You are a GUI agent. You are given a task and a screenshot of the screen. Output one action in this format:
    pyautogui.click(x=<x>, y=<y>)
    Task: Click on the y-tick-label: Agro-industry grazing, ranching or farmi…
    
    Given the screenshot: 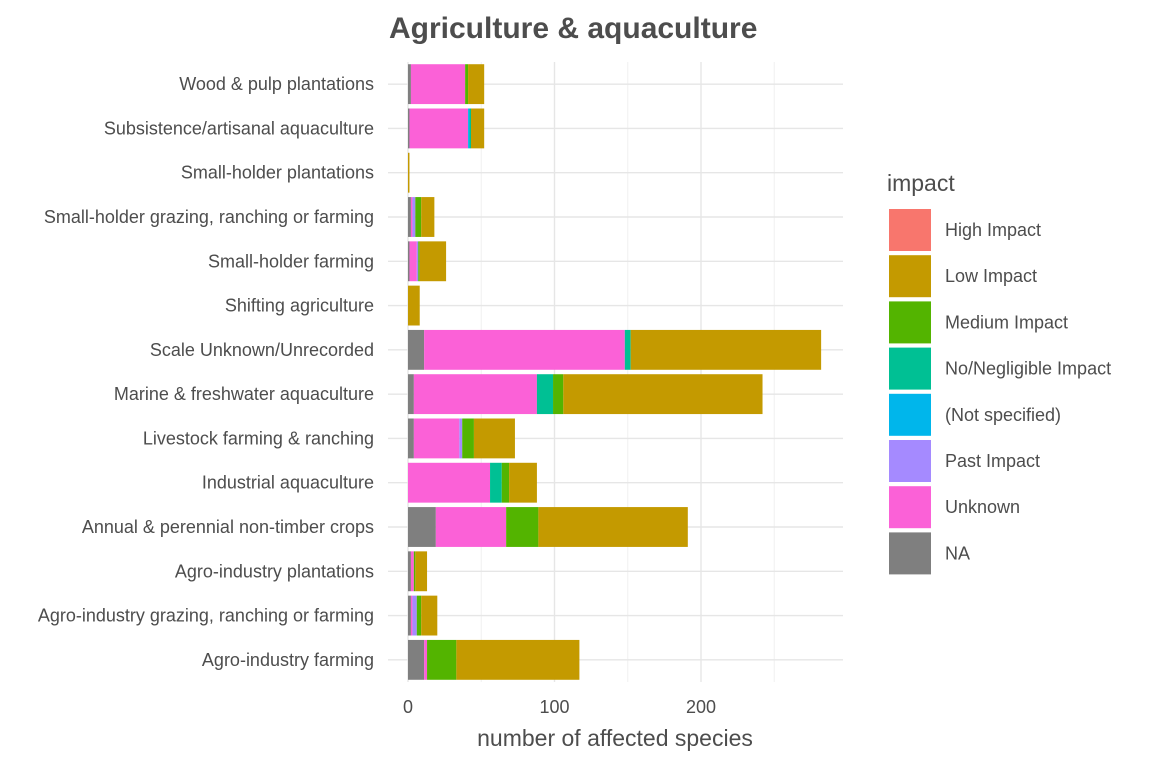 What is the action you would take?
    pyautogui.click(x=206, y=616)
    